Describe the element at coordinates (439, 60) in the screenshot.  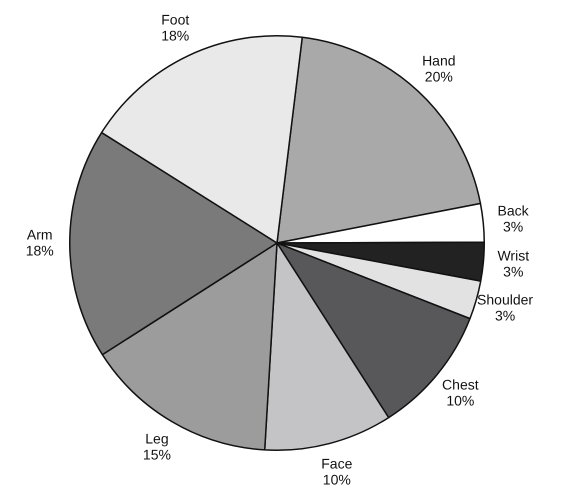
I see `slice-label: Hand` at that location.